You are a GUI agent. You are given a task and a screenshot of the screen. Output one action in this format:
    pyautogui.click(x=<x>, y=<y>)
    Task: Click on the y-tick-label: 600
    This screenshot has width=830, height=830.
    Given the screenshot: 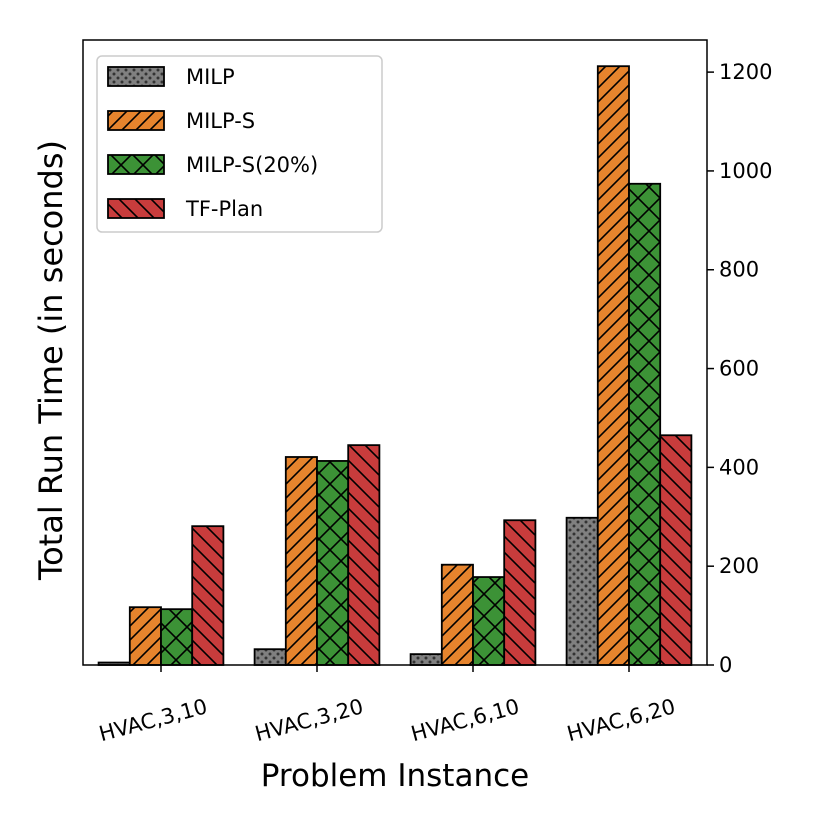 What is the action you would take?
    pyautogui.click(x=739, y=369)
    